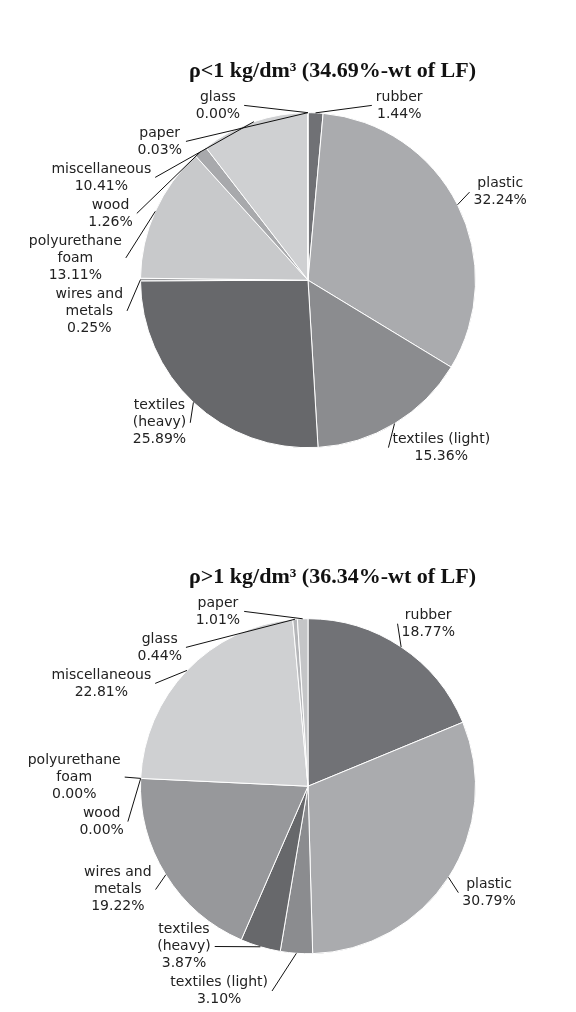 This screenshot has width=576, height=1012. What do you see at coordinates (110, 220) in the screenshot?
I see `data-label: 1.26%` at bounding box center [110, 220].